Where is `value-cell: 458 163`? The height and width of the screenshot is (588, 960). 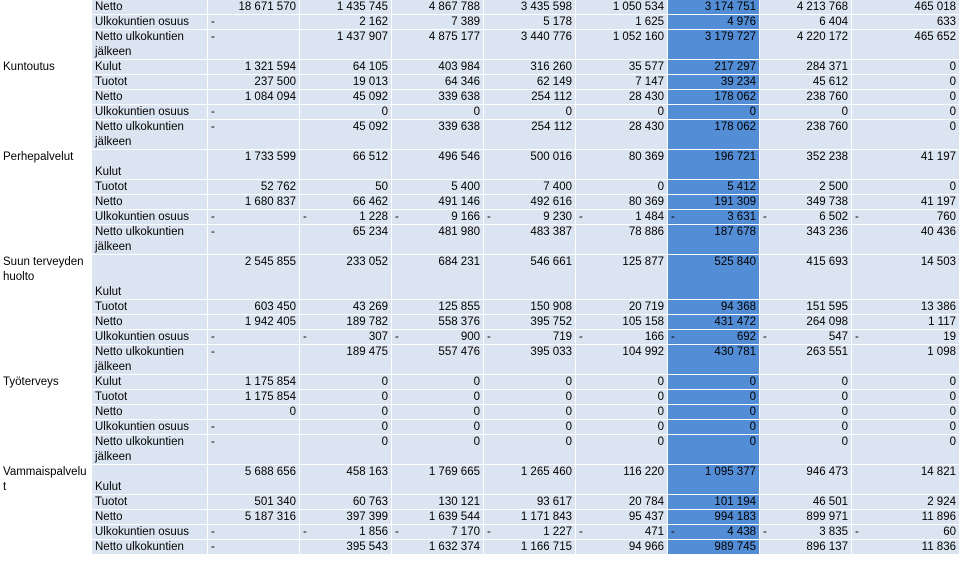
value-cell: 458 163 is located at coordinates (346, 480).